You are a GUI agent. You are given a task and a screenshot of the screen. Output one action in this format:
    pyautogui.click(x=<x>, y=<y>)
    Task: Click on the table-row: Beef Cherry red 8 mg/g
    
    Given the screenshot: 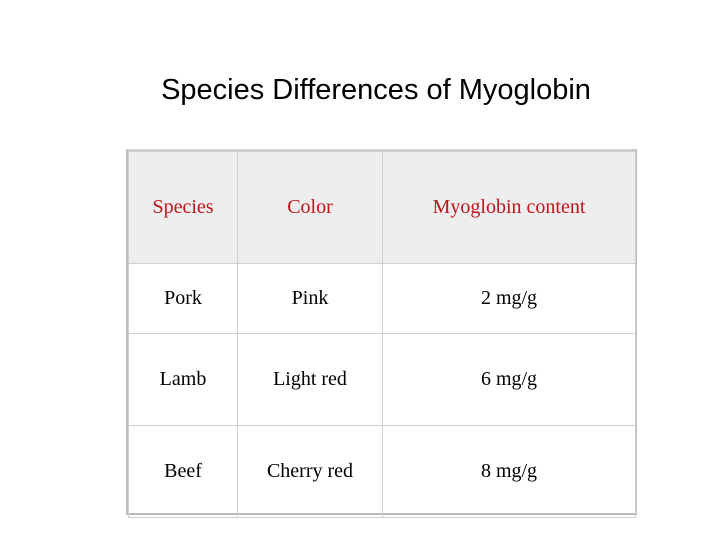 What is the action you would take?
    pyautogui.click(x=382, y=471)
    